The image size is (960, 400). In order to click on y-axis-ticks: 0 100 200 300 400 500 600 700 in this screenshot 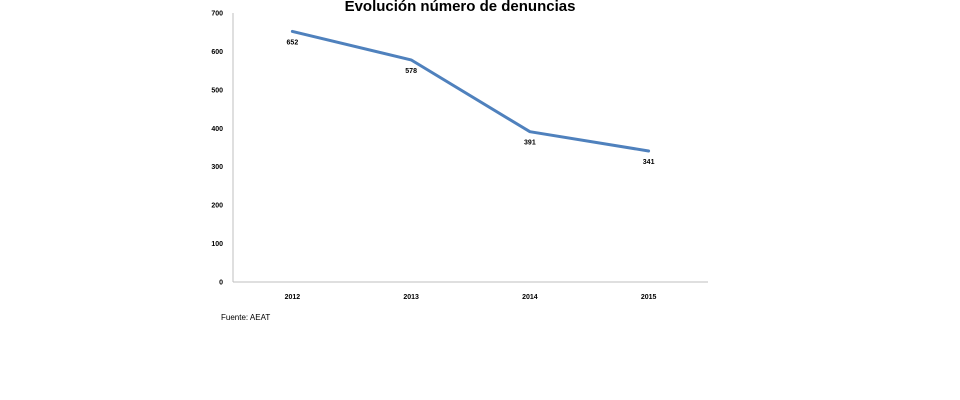, I will do `click(217, 149)`.